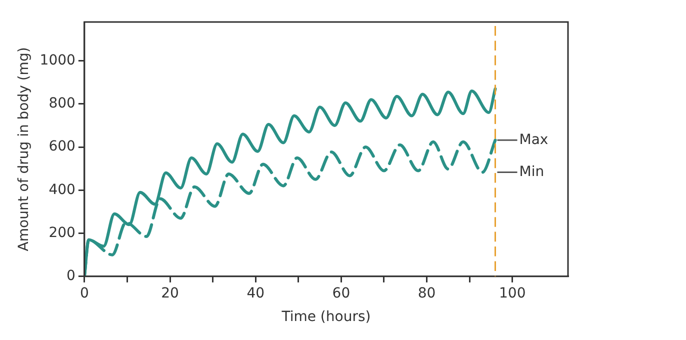 This screenshot has height=340, width=686. What do you see at coordinates (255, 293) in the screenshot?
I see `x-tick-label: 40` at bounding box center [255, 293].